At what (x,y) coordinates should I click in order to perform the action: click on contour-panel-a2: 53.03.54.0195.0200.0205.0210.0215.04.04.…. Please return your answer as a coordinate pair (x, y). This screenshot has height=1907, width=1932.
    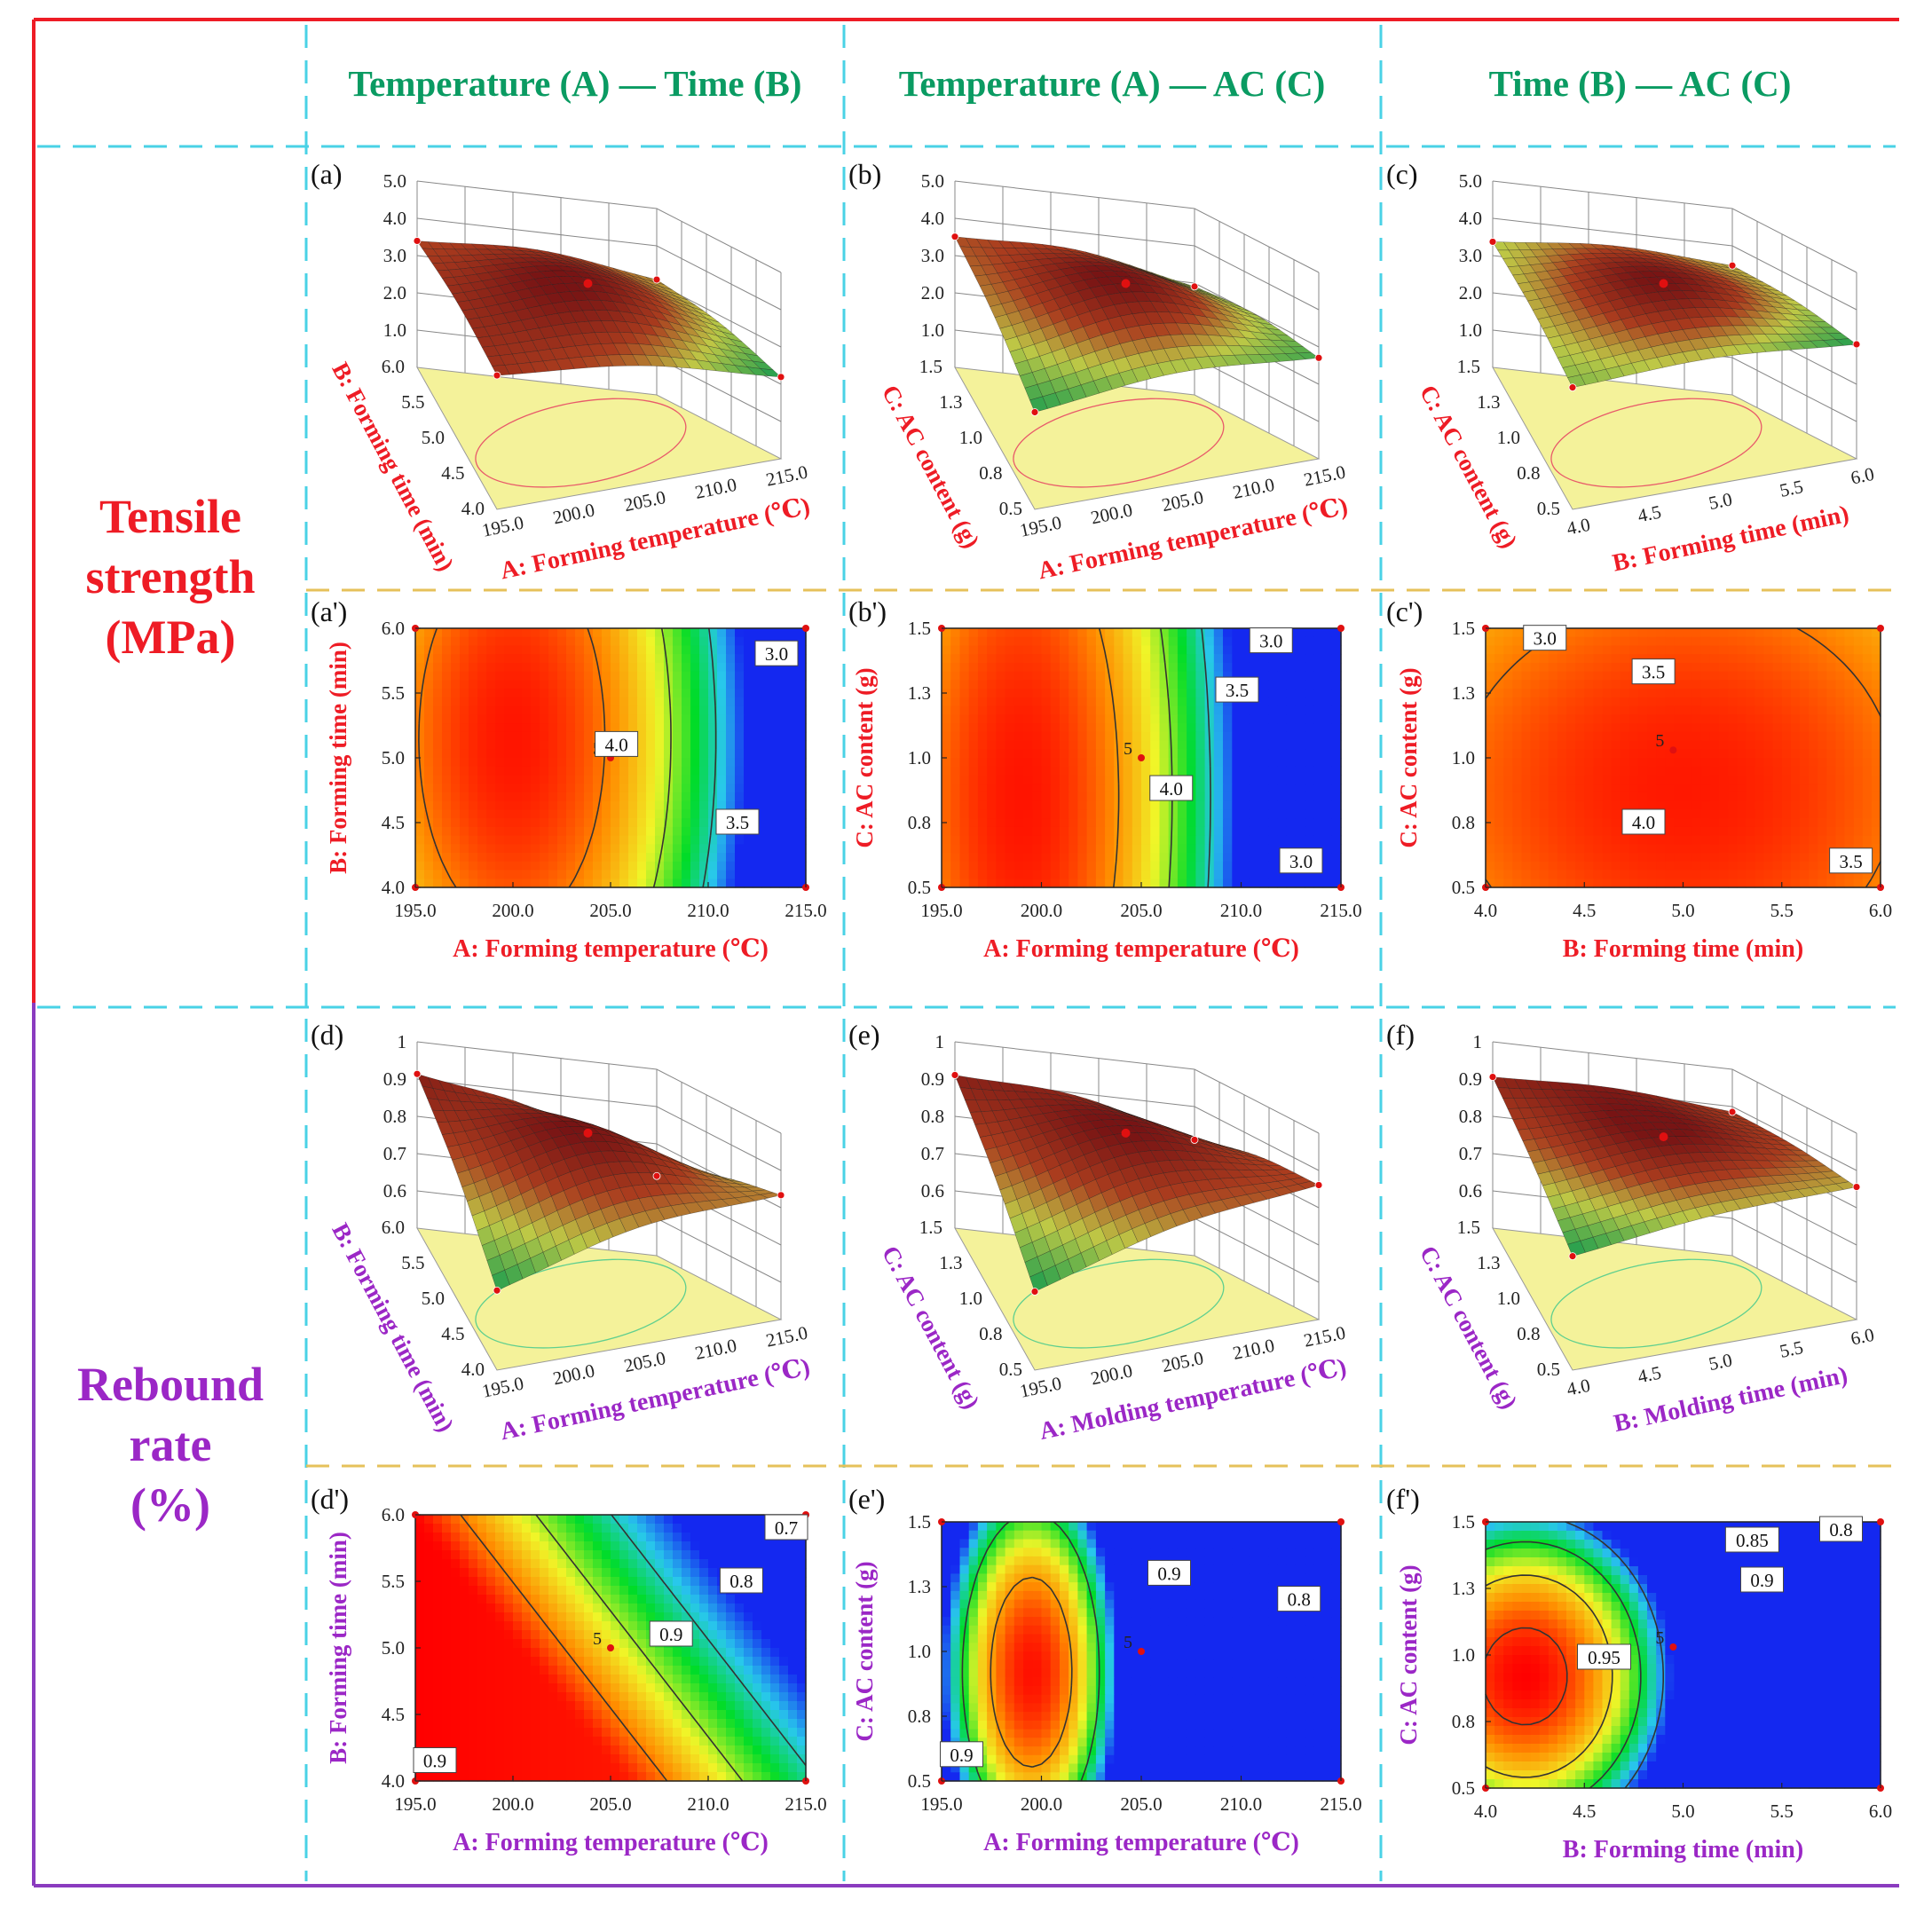
    Looking at the image, I should click on (569, 779).